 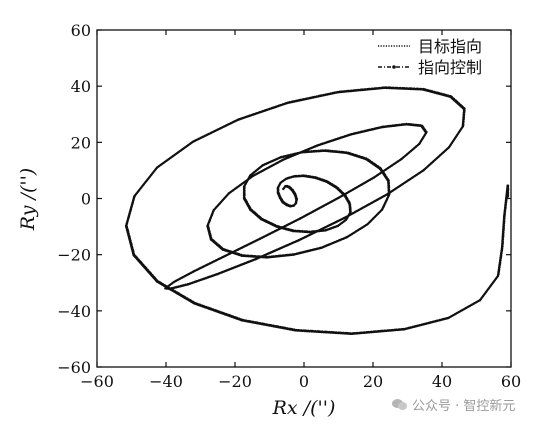 What do you see at coordinates (28, 199) in the screenshot?
I see `y-axis-label: Ry /('')` at bounding box center [28, 199].